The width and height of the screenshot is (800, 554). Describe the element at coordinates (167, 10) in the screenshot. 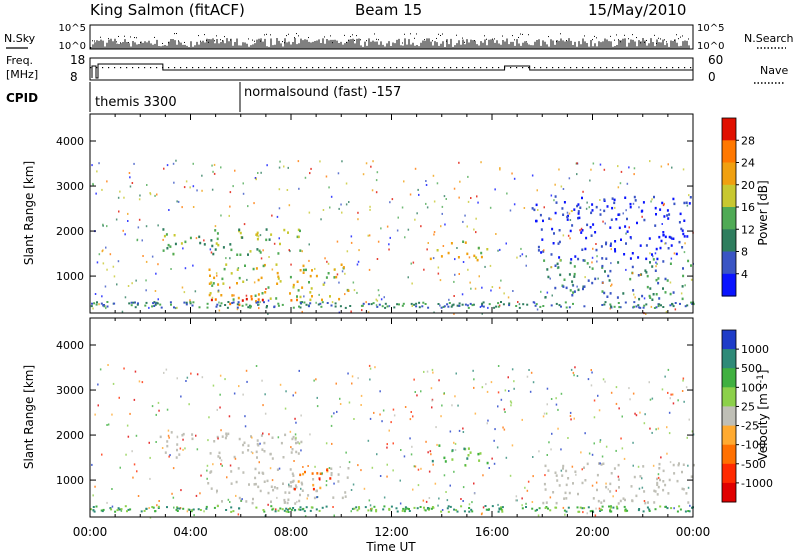

I see `station-title: King Salmon (fitACF)` at that location.